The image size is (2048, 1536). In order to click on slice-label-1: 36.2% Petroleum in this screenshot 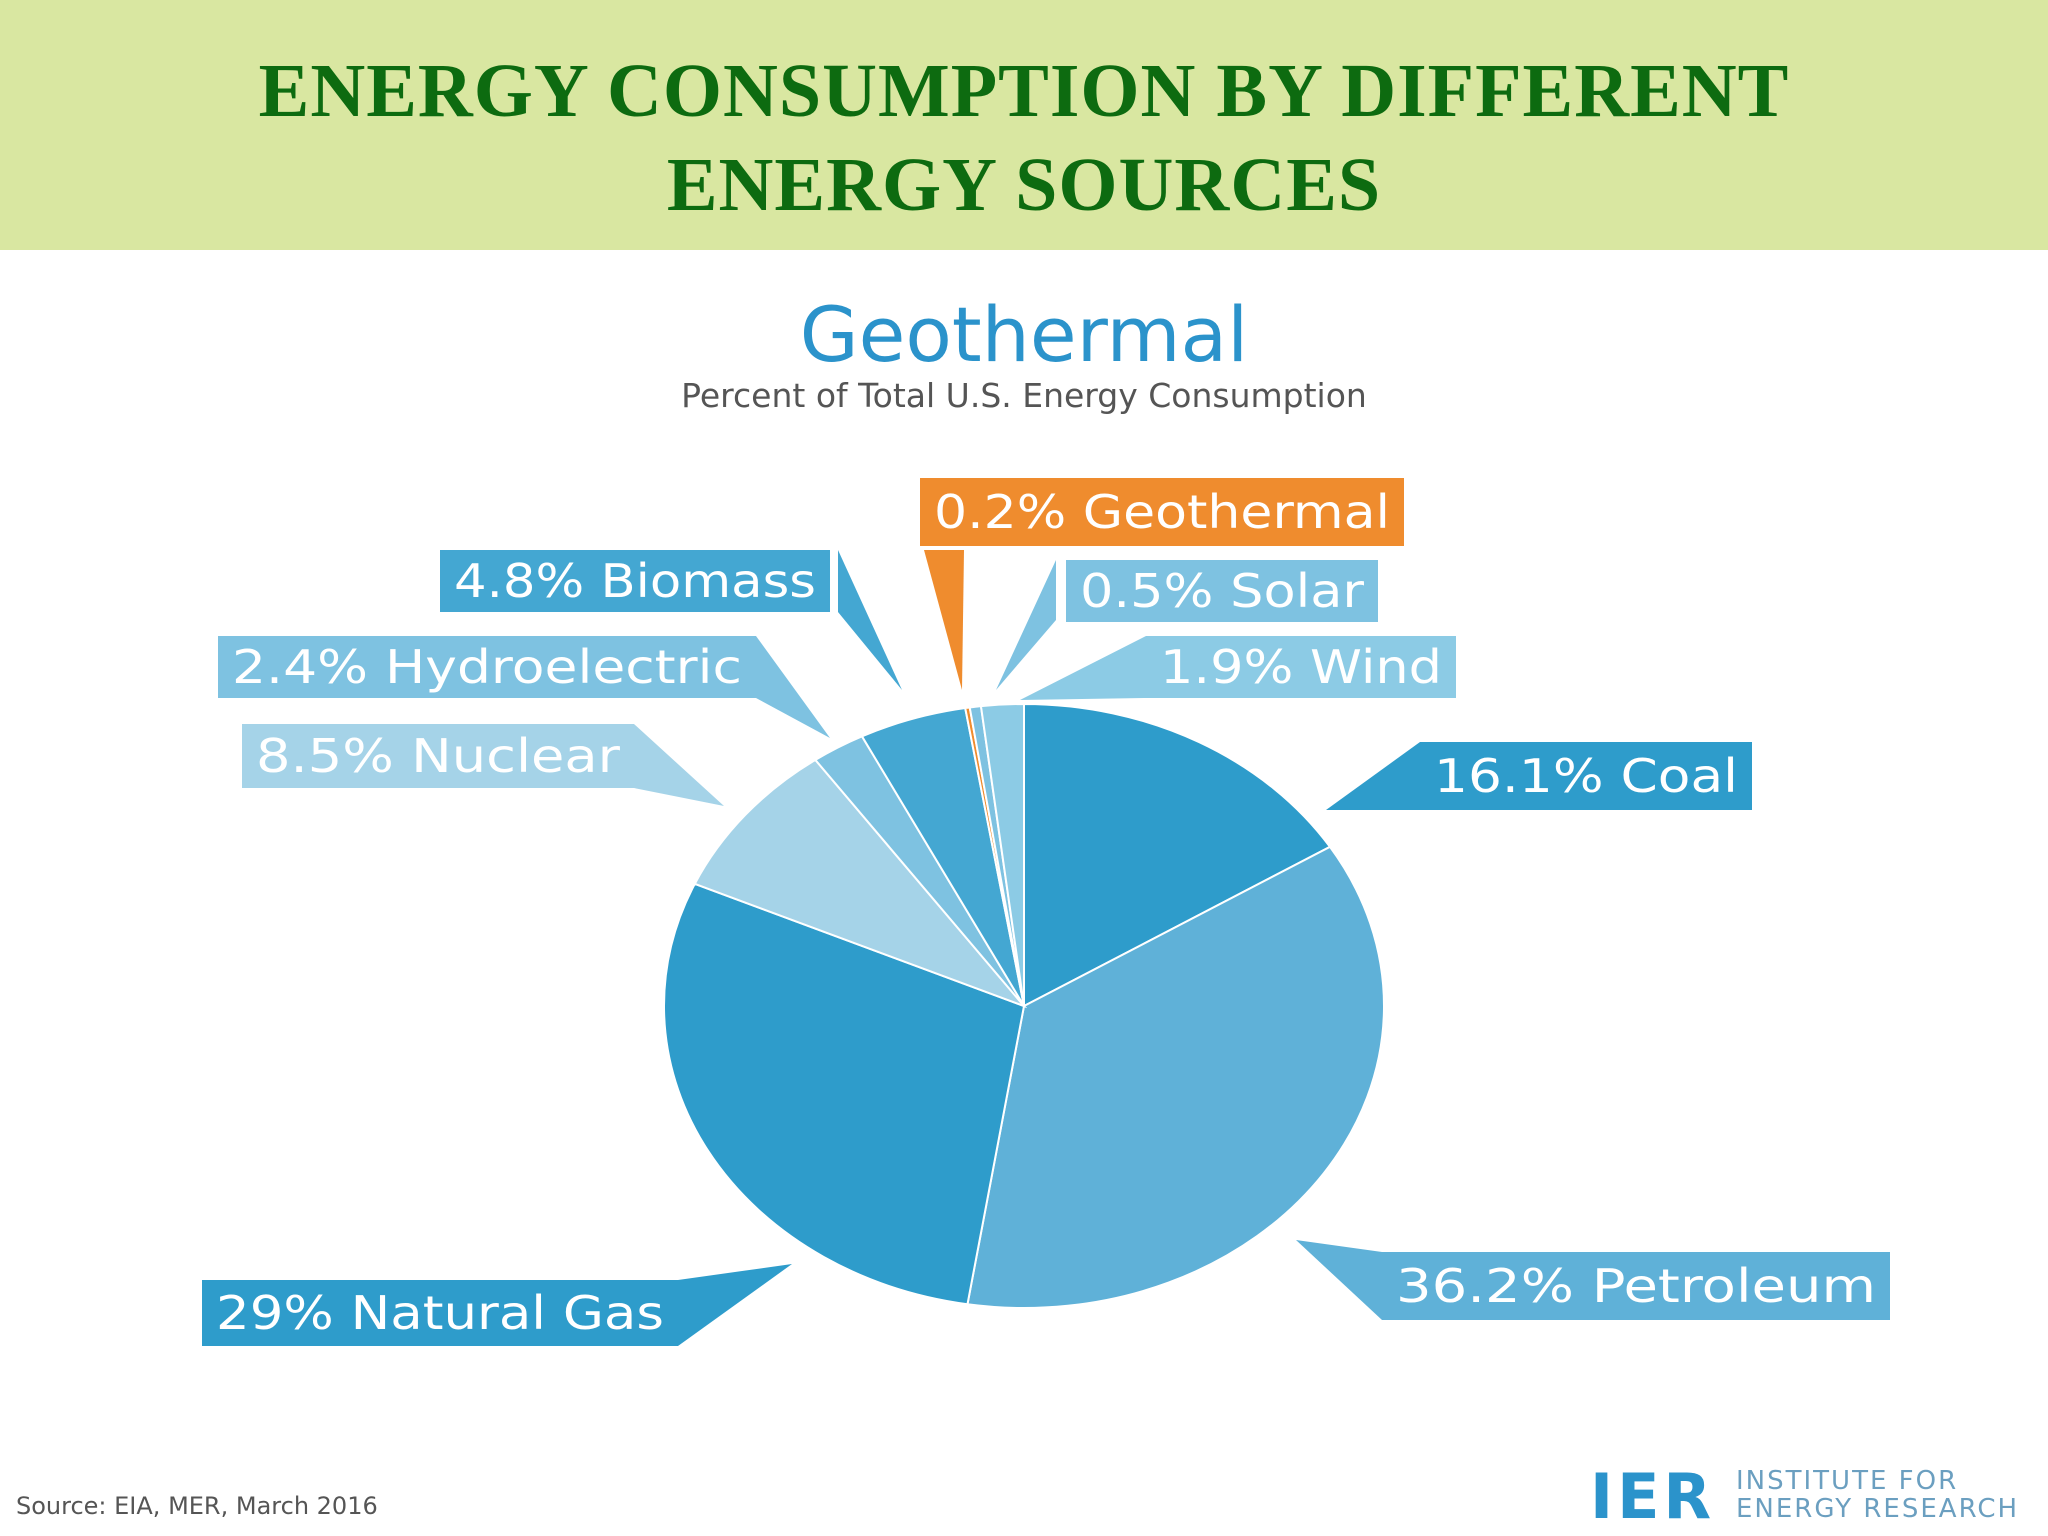, I will do `click(1636, 1286)`.